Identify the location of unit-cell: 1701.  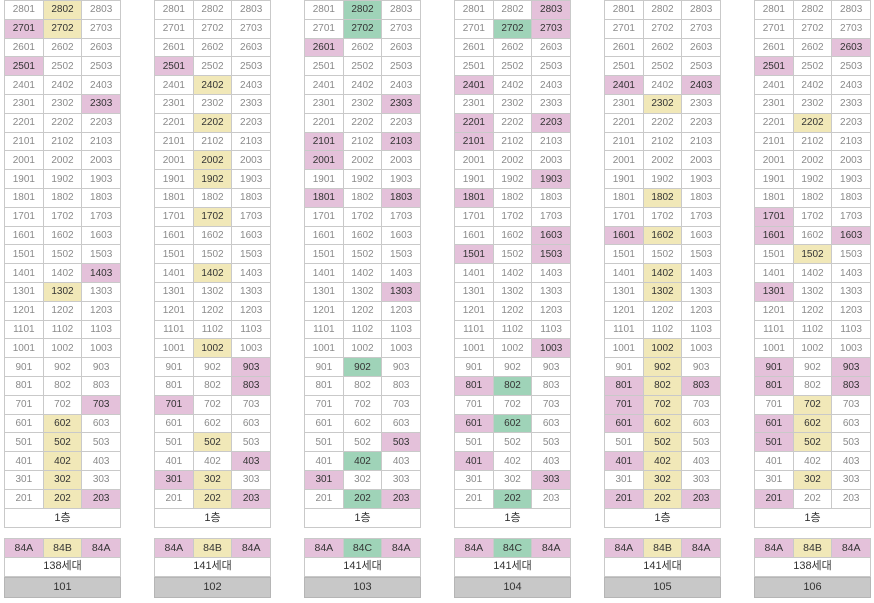
(24, 216).